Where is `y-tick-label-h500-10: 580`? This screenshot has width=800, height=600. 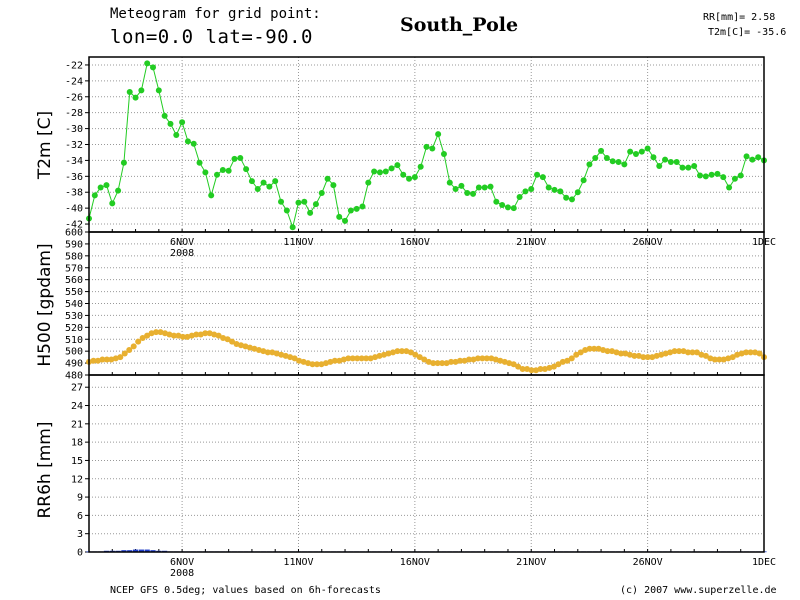 y-tick-label-h500-10: 580 is located at coordinates (74, 256).